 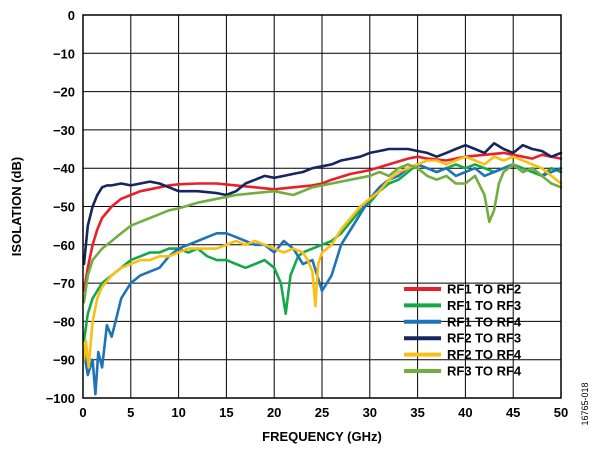 I want to click on x-tick-label: 0, so click(x=82, y=412).